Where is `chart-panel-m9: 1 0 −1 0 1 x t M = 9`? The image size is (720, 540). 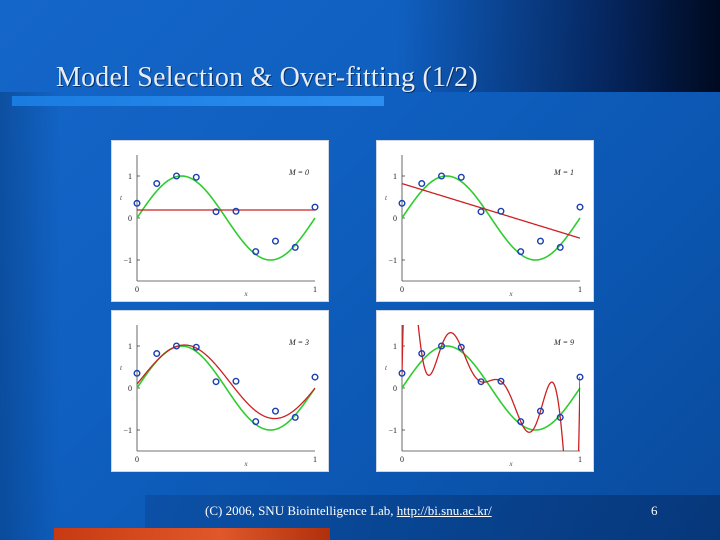
chart-panel-m9: 1 0 −1 0 1 x t M = 9 is located at coordinates (485, 391).